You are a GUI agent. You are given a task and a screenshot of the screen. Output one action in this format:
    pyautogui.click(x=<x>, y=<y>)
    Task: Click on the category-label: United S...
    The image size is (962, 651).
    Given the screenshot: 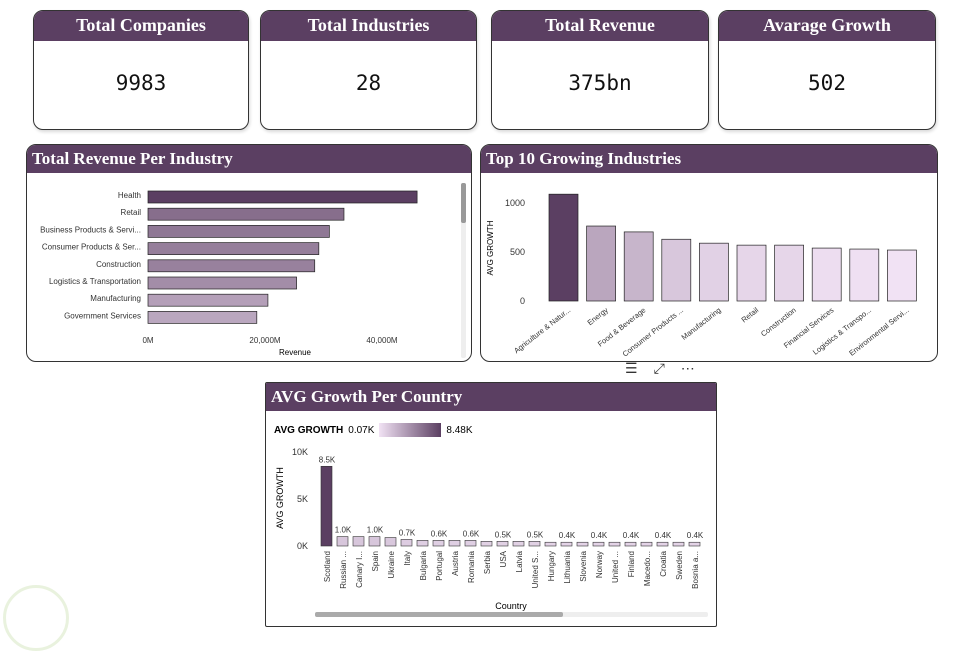 What is the action you would take?
    pyautogui.click(x=535, y=569)
    